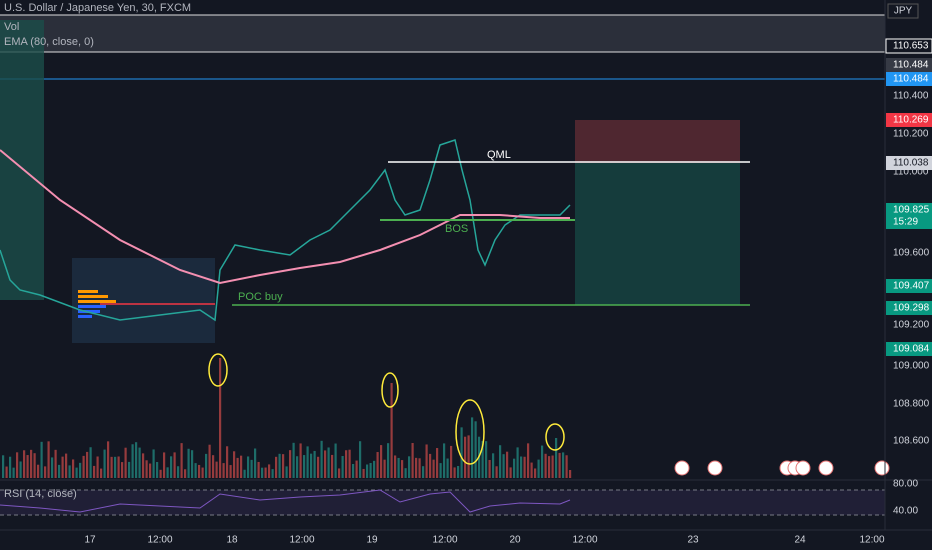 The height and width of the screenshot is (550, 932). What do you see at coordinates (693, 540) in the screenshot?
I see `time-label: 23` at bounding box center [693, 540].